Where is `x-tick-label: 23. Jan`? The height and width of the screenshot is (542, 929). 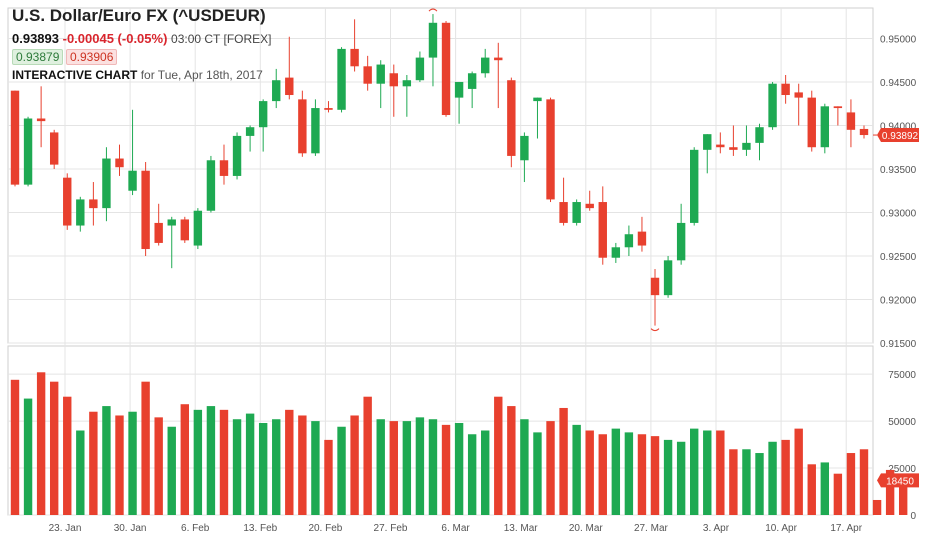 x-tick-label: 23. Jan is located at coordinates (65, 528).